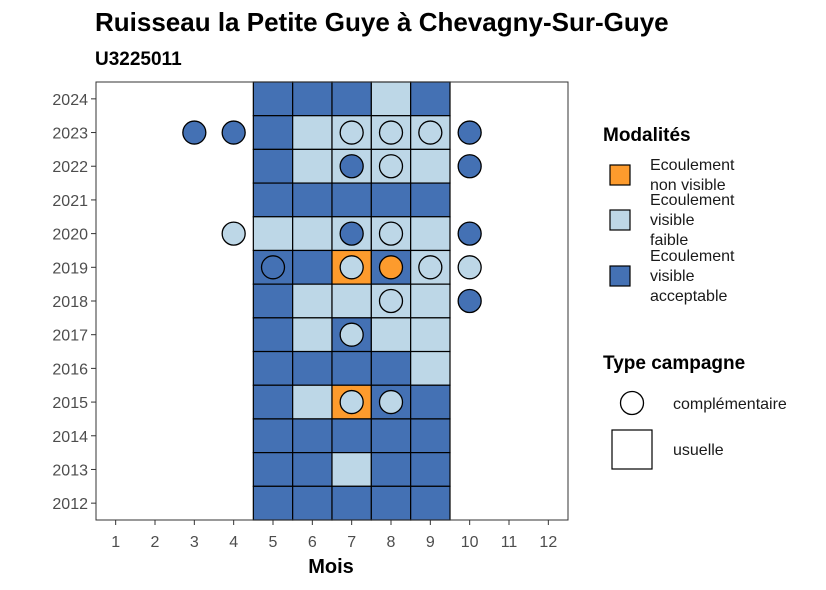 This screenshot has height=590, width=826. I want to click on legend-type-campagne: Type campagne complémentaire usuelle, so click(695, 411).